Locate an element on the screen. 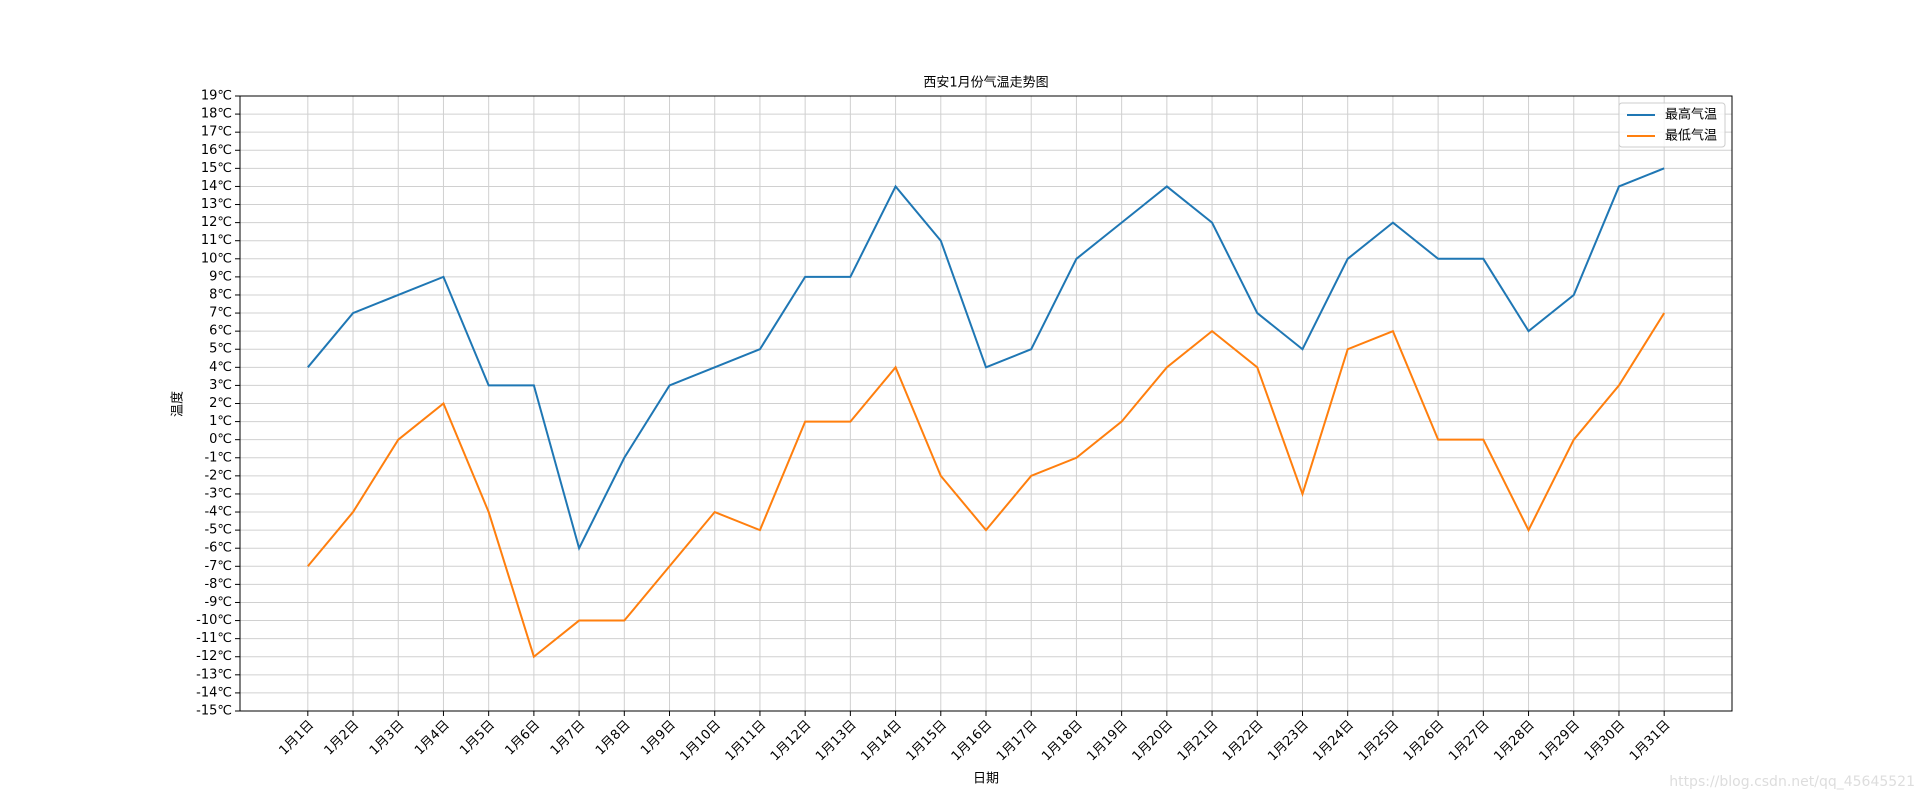  y-tick-label: 14℃ is located at coordinates (216, 186).